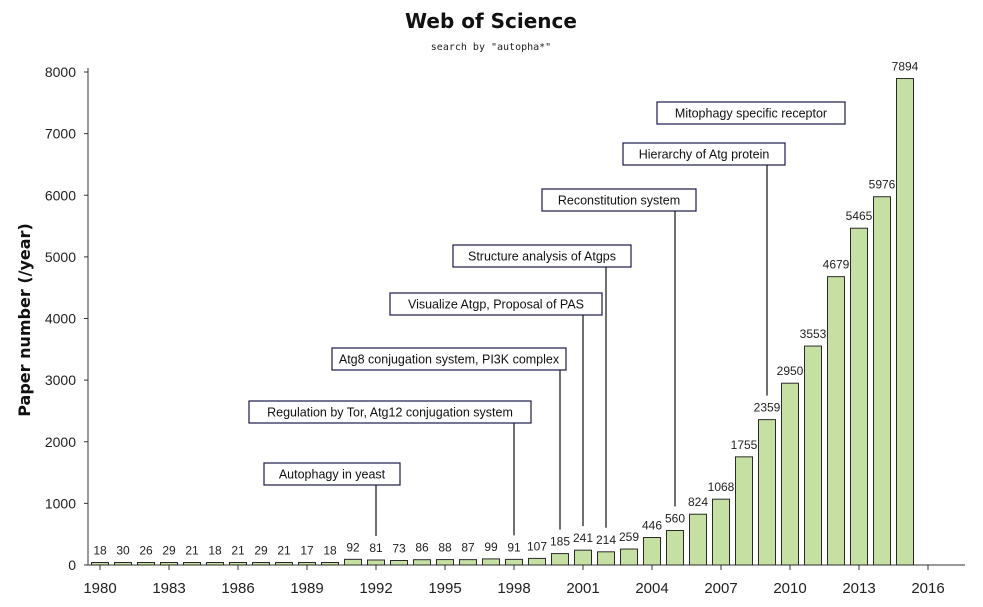 The height and width of the screenshot is (607, 983). Describe the element at coordinates (514, 547) in the screenshot. I see `bar-value-label: 91` at that location.